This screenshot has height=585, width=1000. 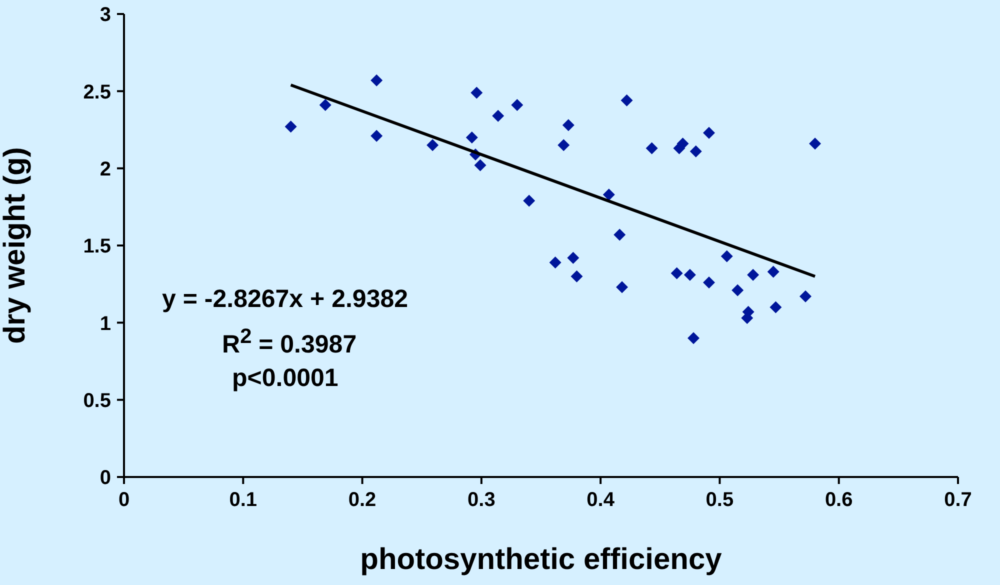 What do you see at coordinates (285, 378) in the screenshot?
I see `annotation: p<0.0001` at bounding box center [285, 378].